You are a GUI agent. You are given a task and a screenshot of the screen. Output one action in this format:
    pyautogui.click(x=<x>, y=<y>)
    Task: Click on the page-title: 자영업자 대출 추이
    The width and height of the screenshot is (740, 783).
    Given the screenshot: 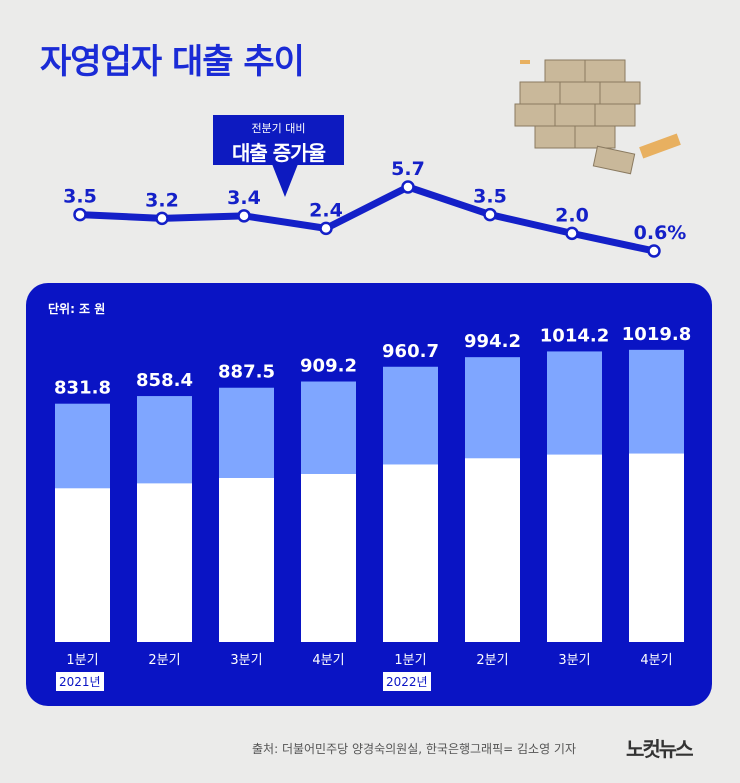 What is the action you would take?
    pyautogui.click(x=172, y=62)
    